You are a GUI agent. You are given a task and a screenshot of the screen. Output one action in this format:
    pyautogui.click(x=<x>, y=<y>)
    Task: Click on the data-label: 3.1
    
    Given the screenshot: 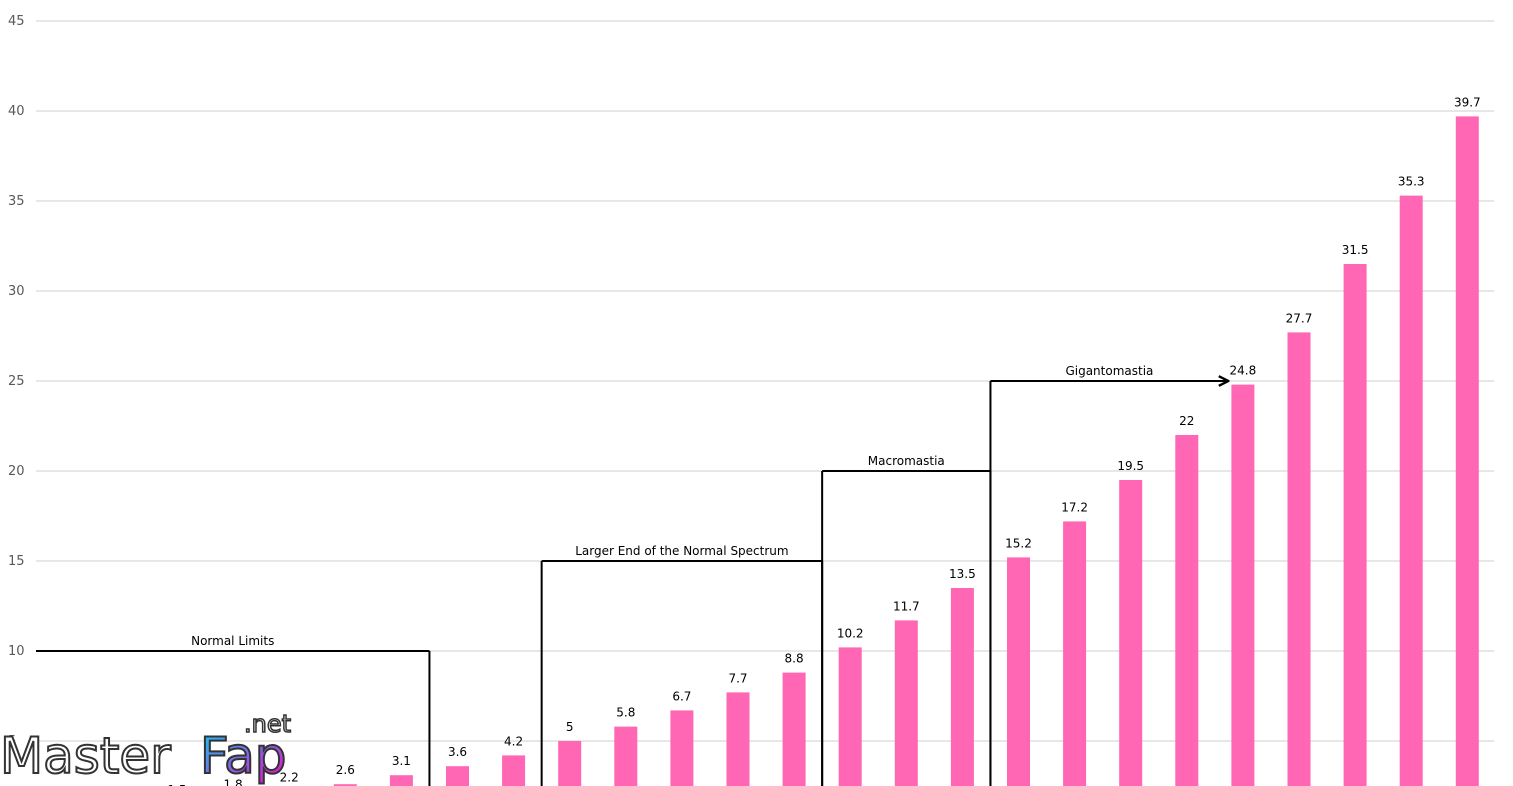 What is the action you would take?
    pyautogui.click(x=401, y=761)
    